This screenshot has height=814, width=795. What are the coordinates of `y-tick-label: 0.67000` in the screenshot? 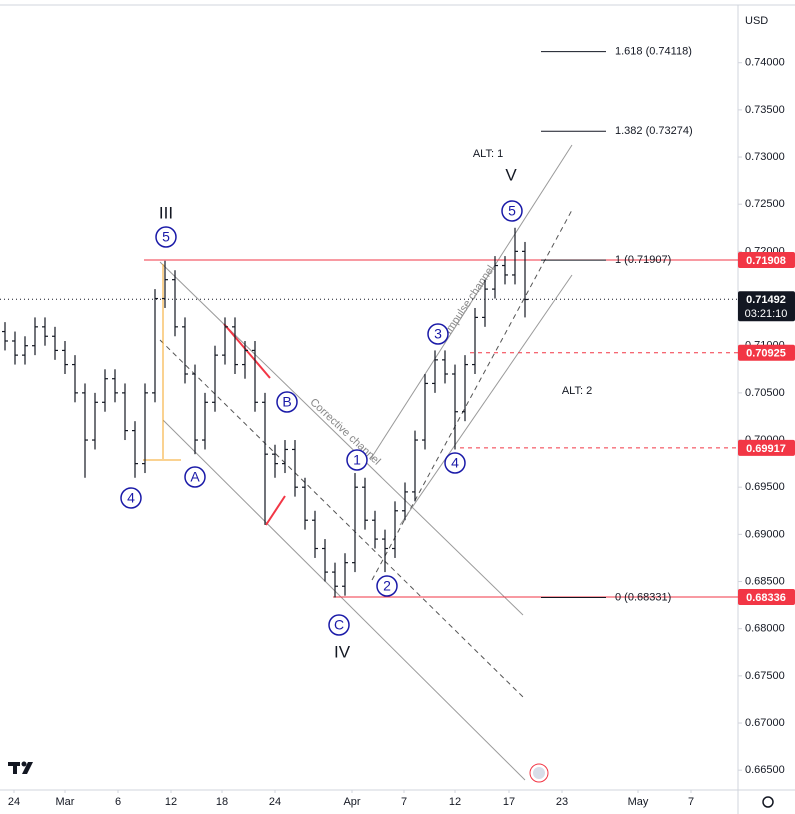 It's located at (765, 723).